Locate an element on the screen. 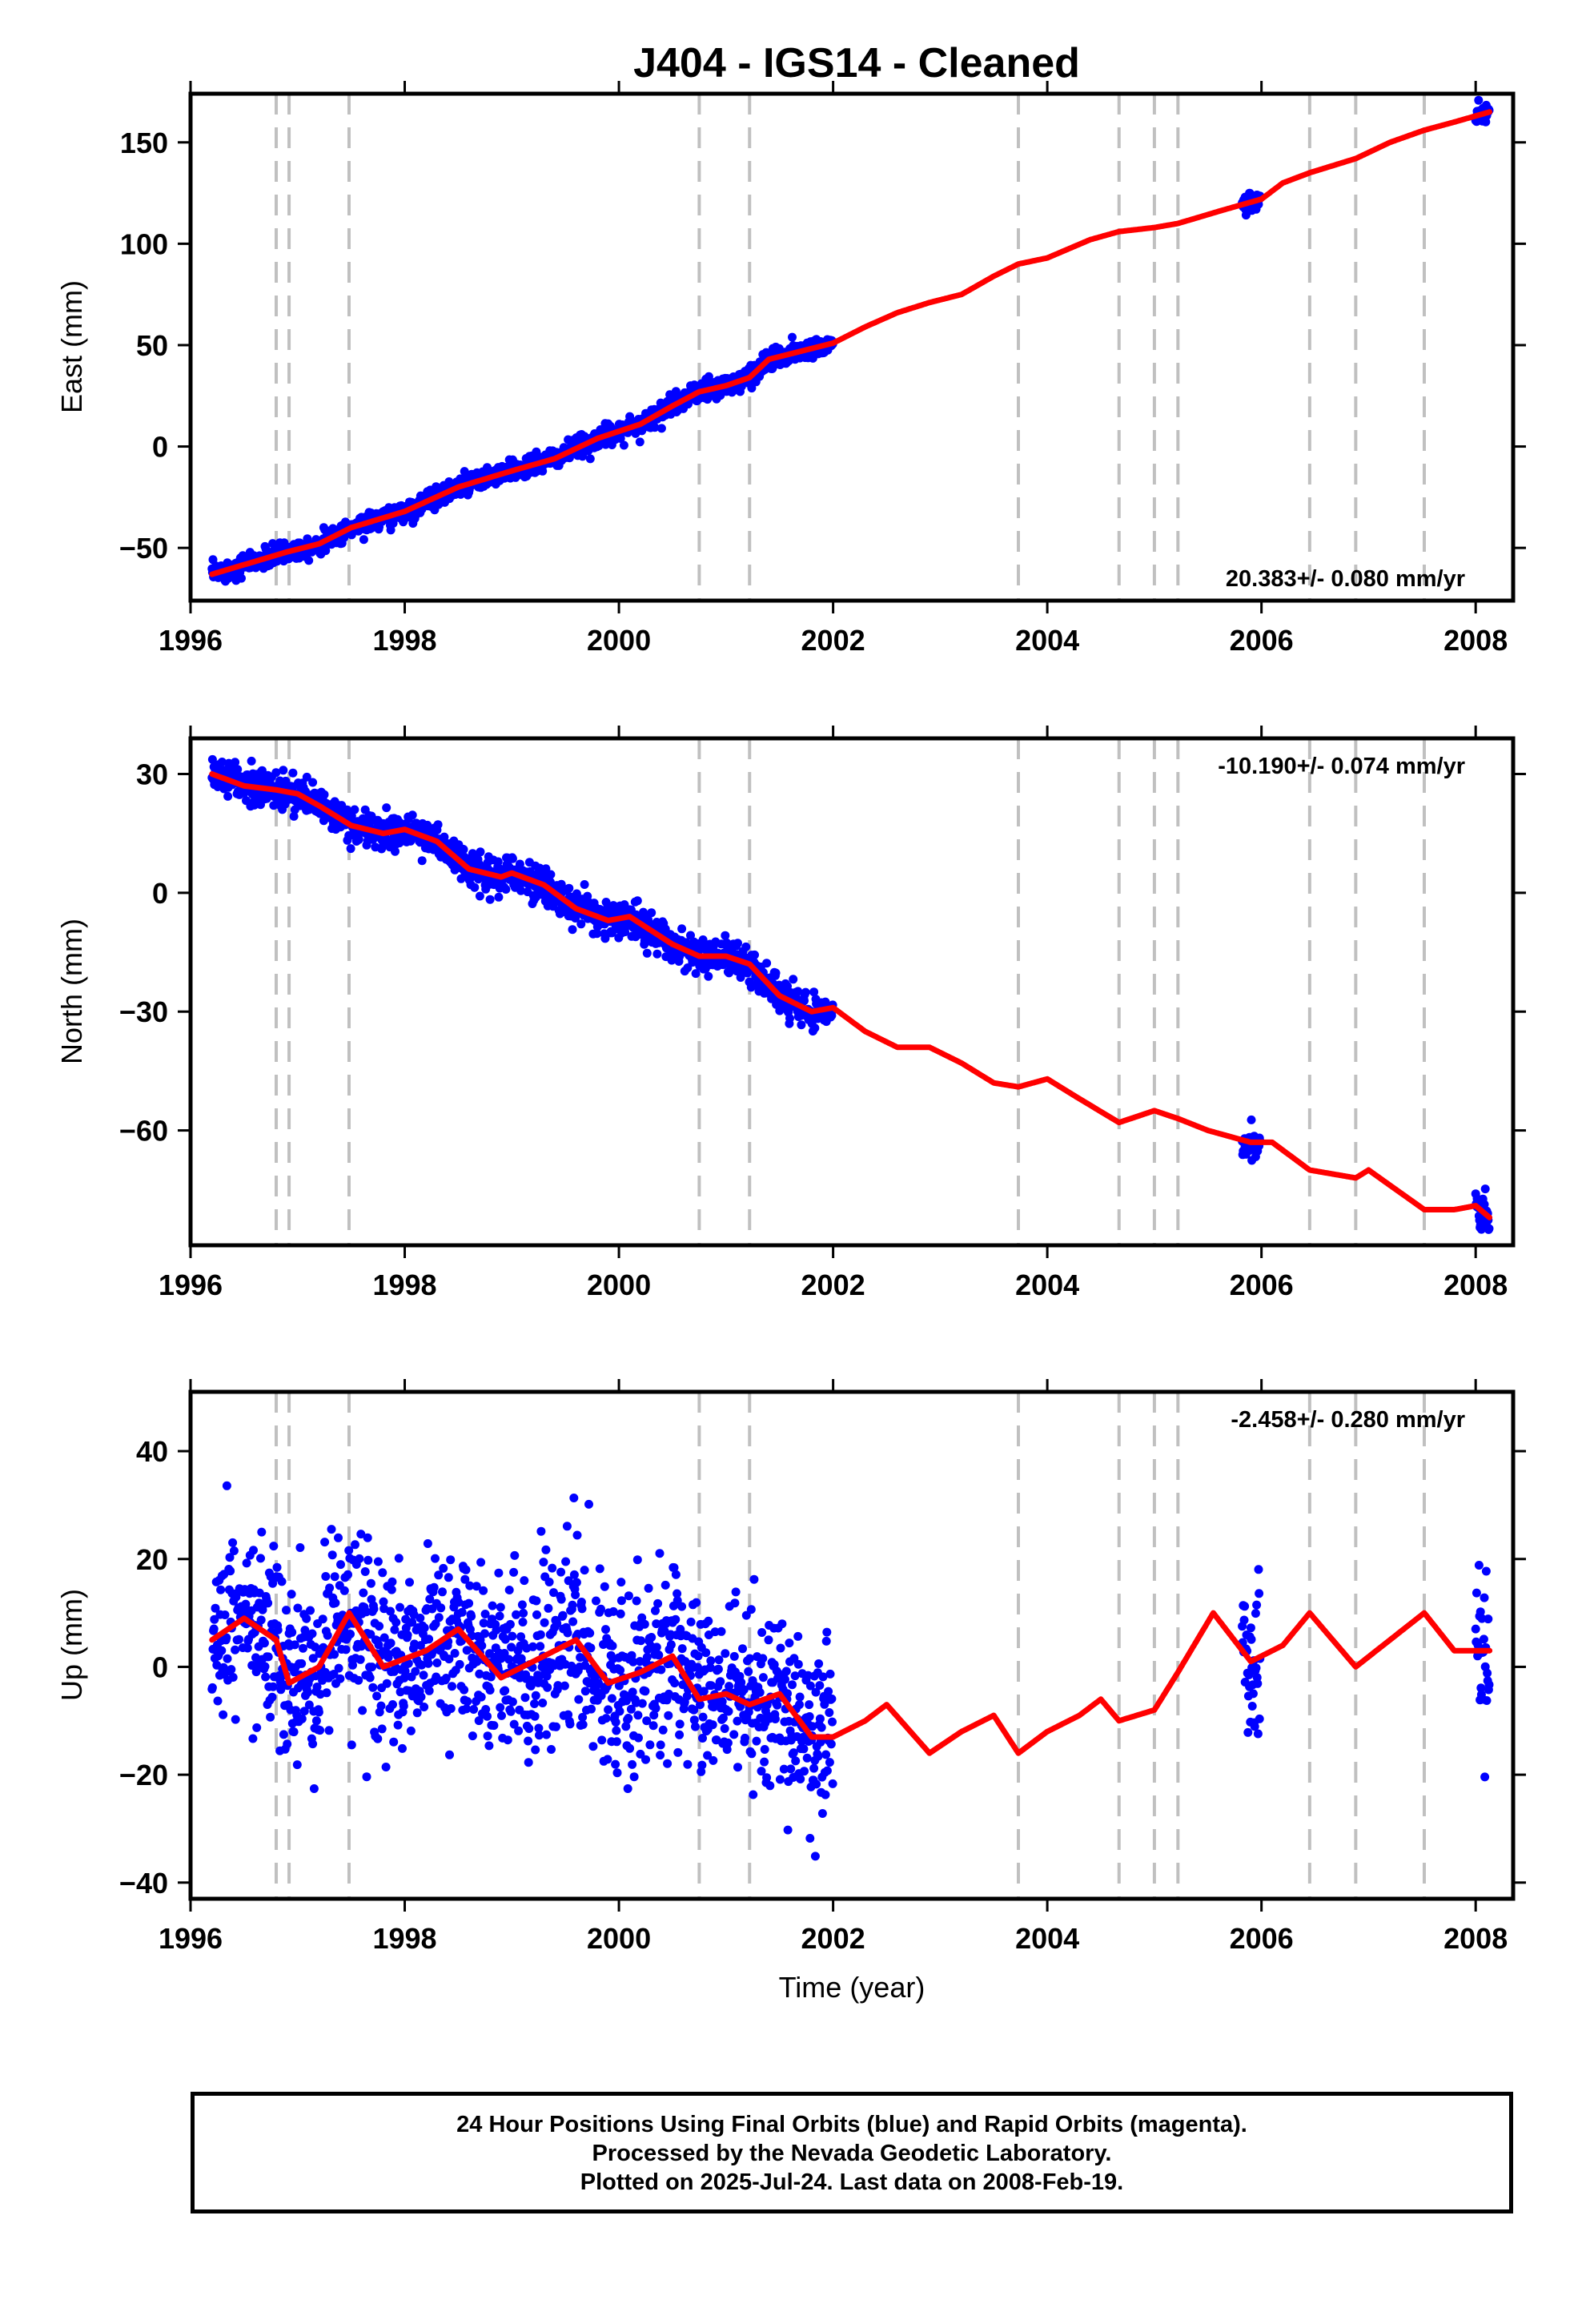 This screenshot has height=2324, width=1582. up-xtick-label-1998: 1998 is located at coordinates (404, 1938).